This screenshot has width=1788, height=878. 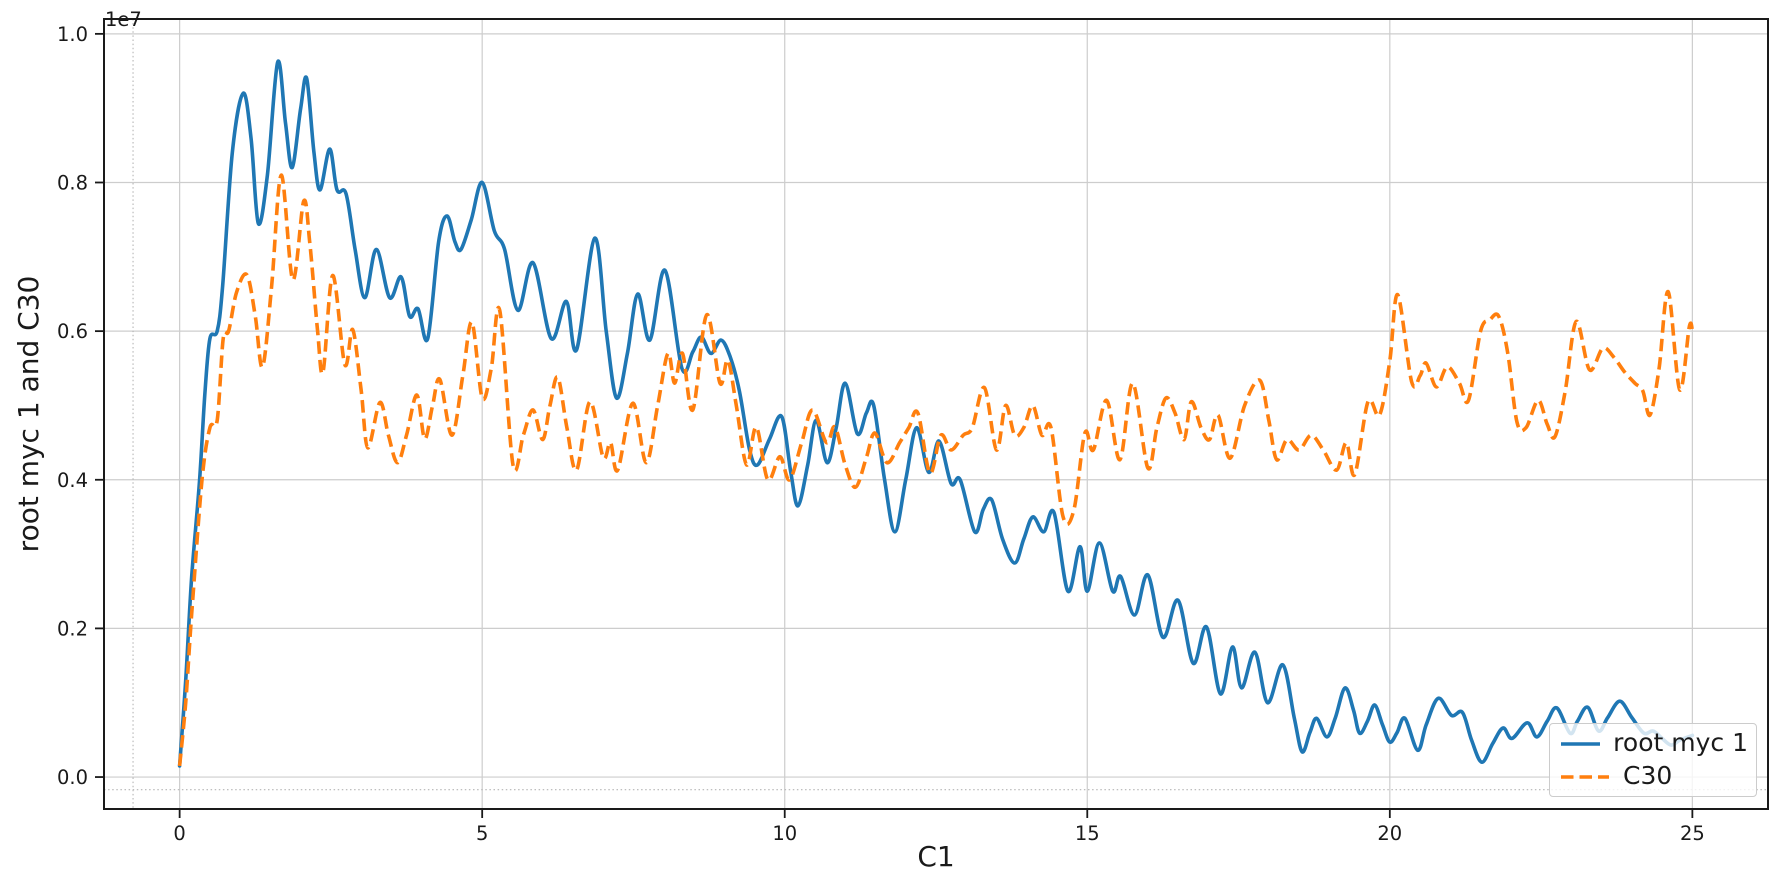 I want to click on y-tick-label-0.2: 0.2, so click(x=72, y=628).